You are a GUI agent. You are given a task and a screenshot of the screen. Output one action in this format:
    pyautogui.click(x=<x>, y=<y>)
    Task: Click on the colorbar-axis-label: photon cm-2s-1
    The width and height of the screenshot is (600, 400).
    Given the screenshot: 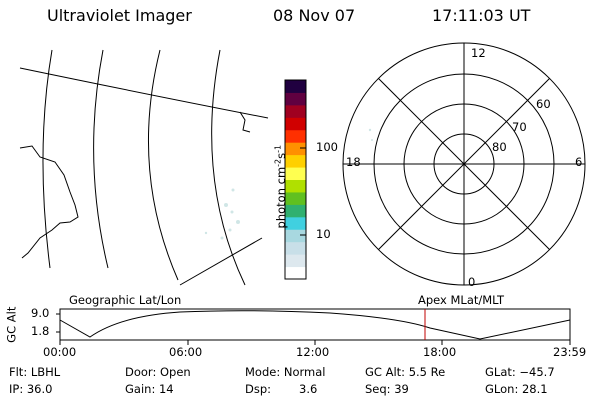 What is the action you would take?
    pyautogui.click(x=281, y=187)
    